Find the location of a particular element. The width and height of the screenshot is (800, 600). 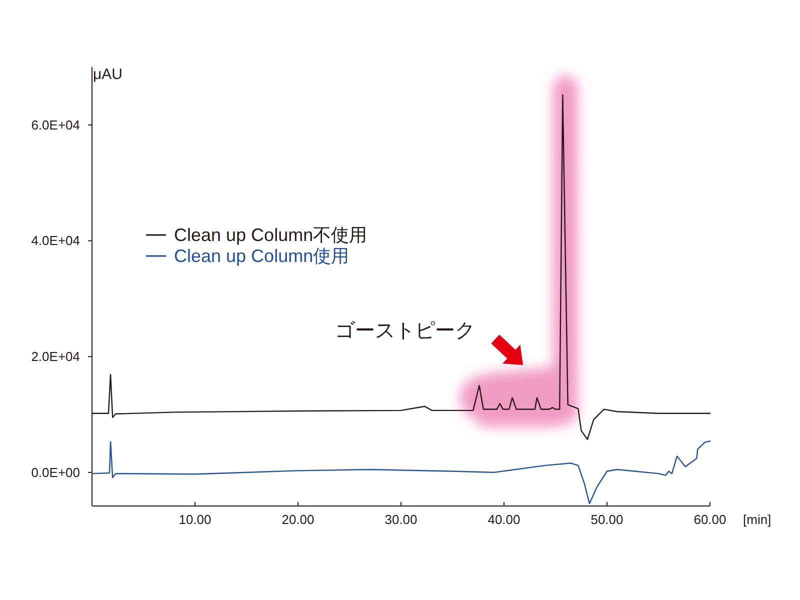

x-axis-title: [min] is located at coordinates (757, 519).